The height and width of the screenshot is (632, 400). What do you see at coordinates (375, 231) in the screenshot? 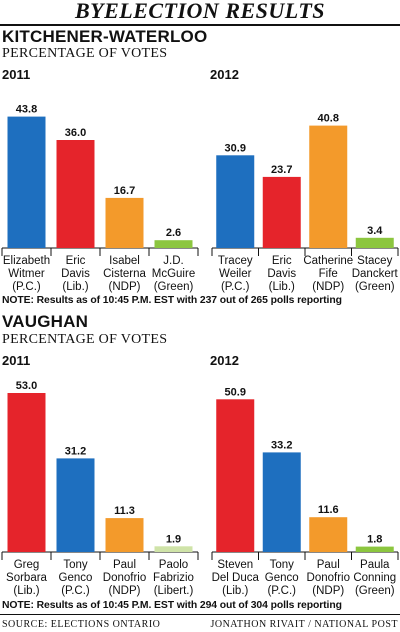
I see `data-label: 3.4` at bounding box center [375, 231].